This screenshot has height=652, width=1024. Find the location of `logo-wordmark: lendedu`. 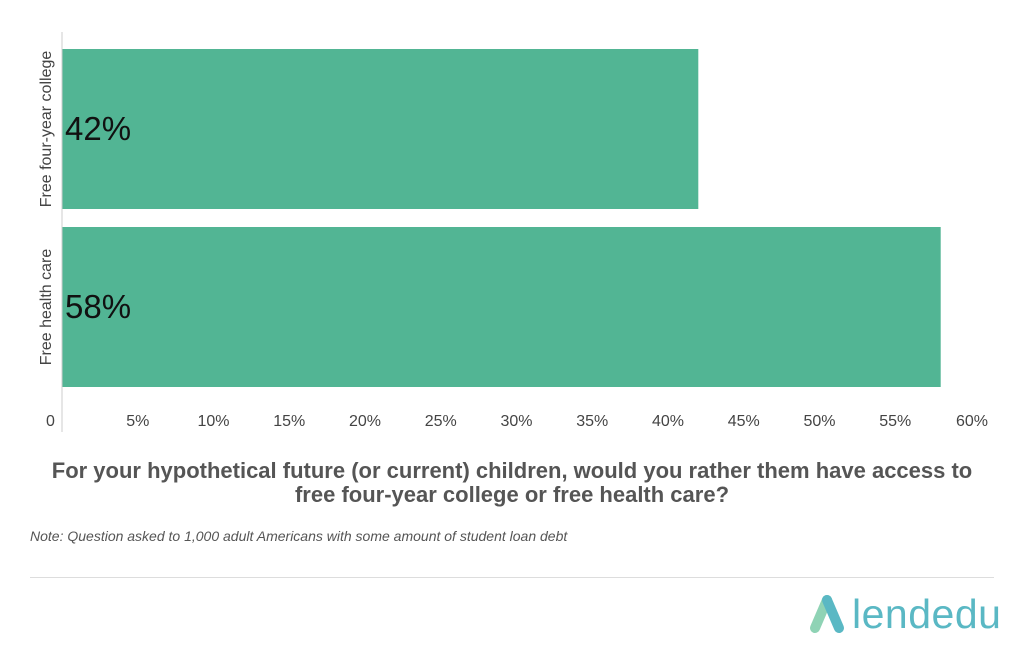

logo-wordmark: lendedu is located at coordinates (927, 614).